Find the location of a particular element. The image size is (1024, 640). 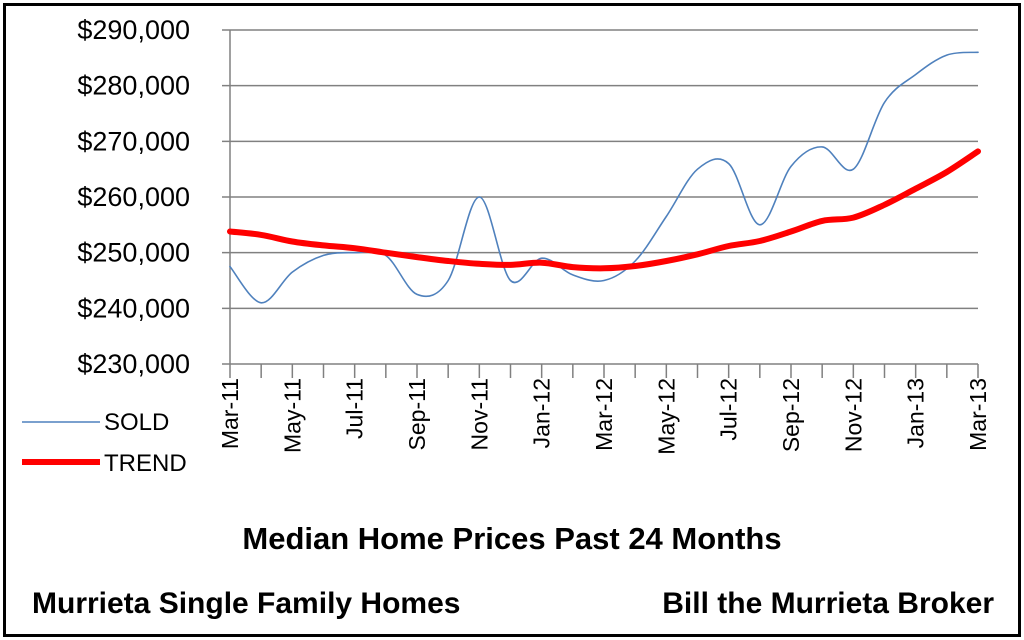

y-tick-label: $280,000 is located at coordinates (133, 86).